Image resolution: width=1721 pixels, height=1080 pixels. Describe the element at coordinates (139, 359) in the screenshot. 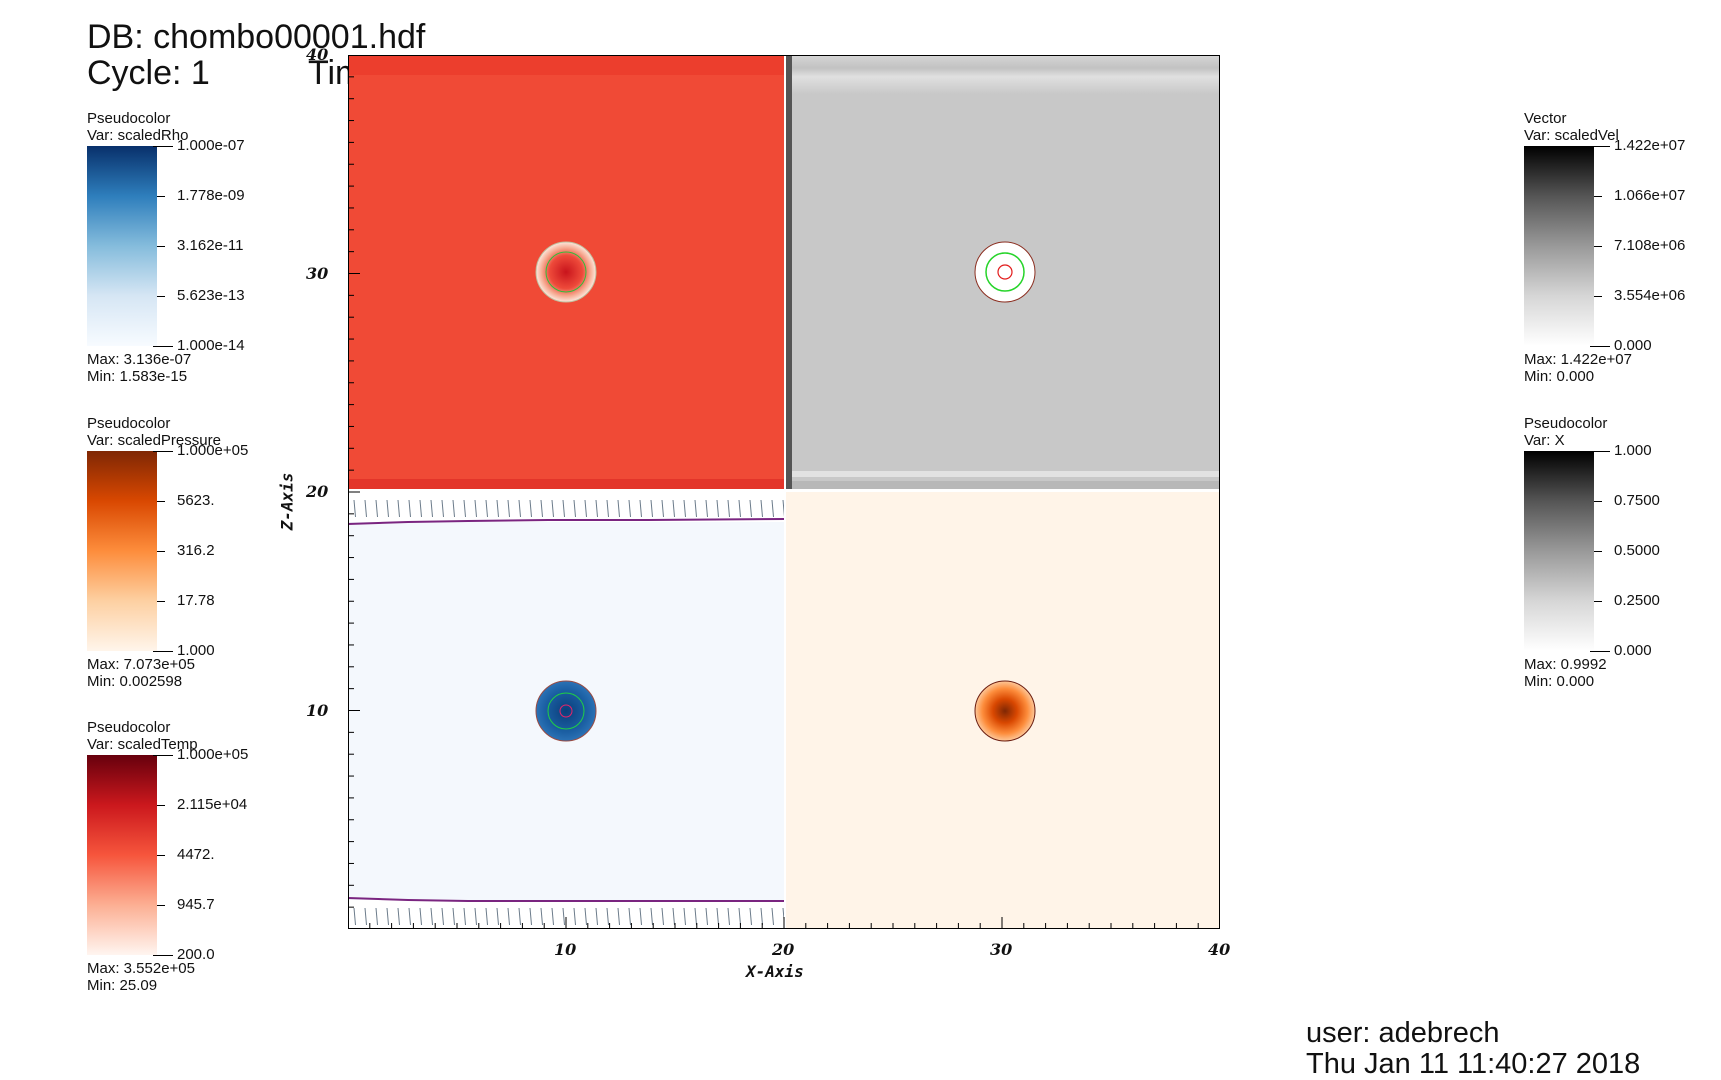

I see `legend-max: Max: 3.136e-07` at that location.